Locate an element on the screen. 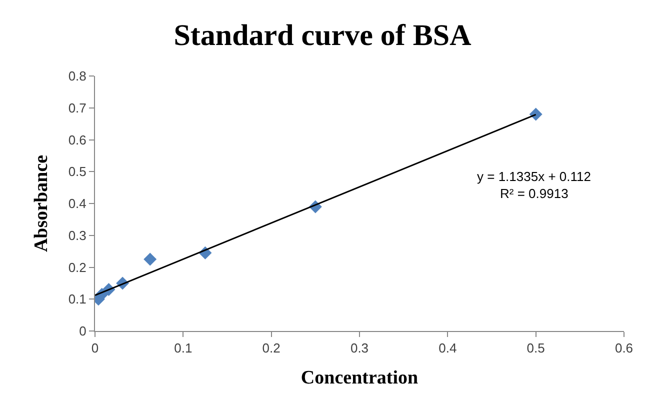 This screenshot has height=401, width=645. y-tick-label: 0.6 is located at coordinates (77, 140).